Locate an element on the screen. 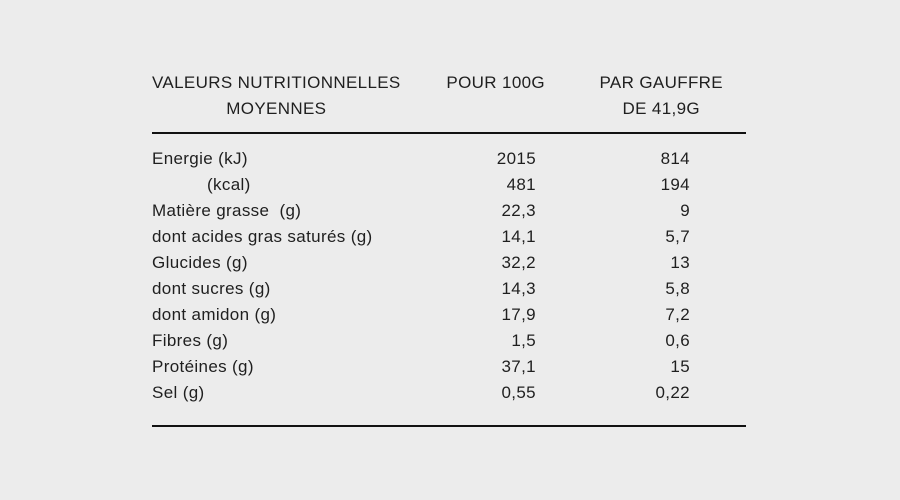  row-label: Glucides (g) is located at coordinates (200, 262).